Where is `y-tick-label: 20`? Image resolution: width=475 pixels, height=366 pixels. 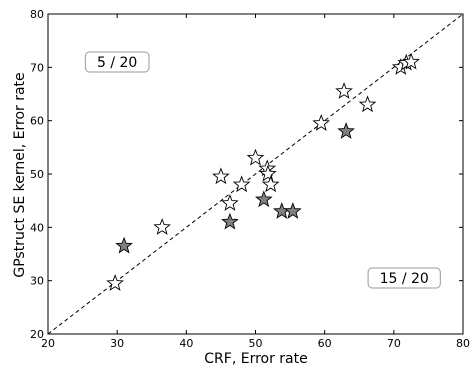
y-tick-label: 20 is located at coordinates (37, 334).